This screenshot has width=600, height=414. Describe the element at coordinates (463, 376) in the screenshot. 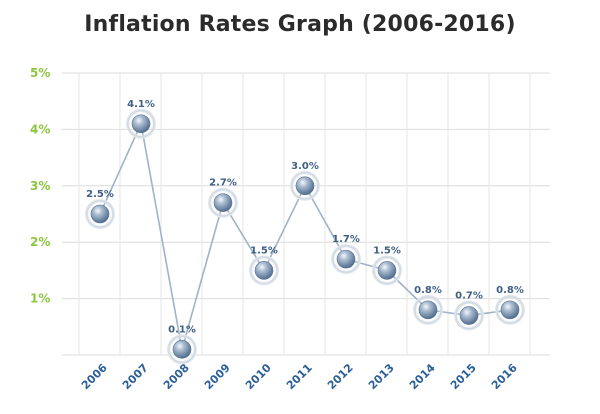

I see `x-tick-label: 2015` at that location.